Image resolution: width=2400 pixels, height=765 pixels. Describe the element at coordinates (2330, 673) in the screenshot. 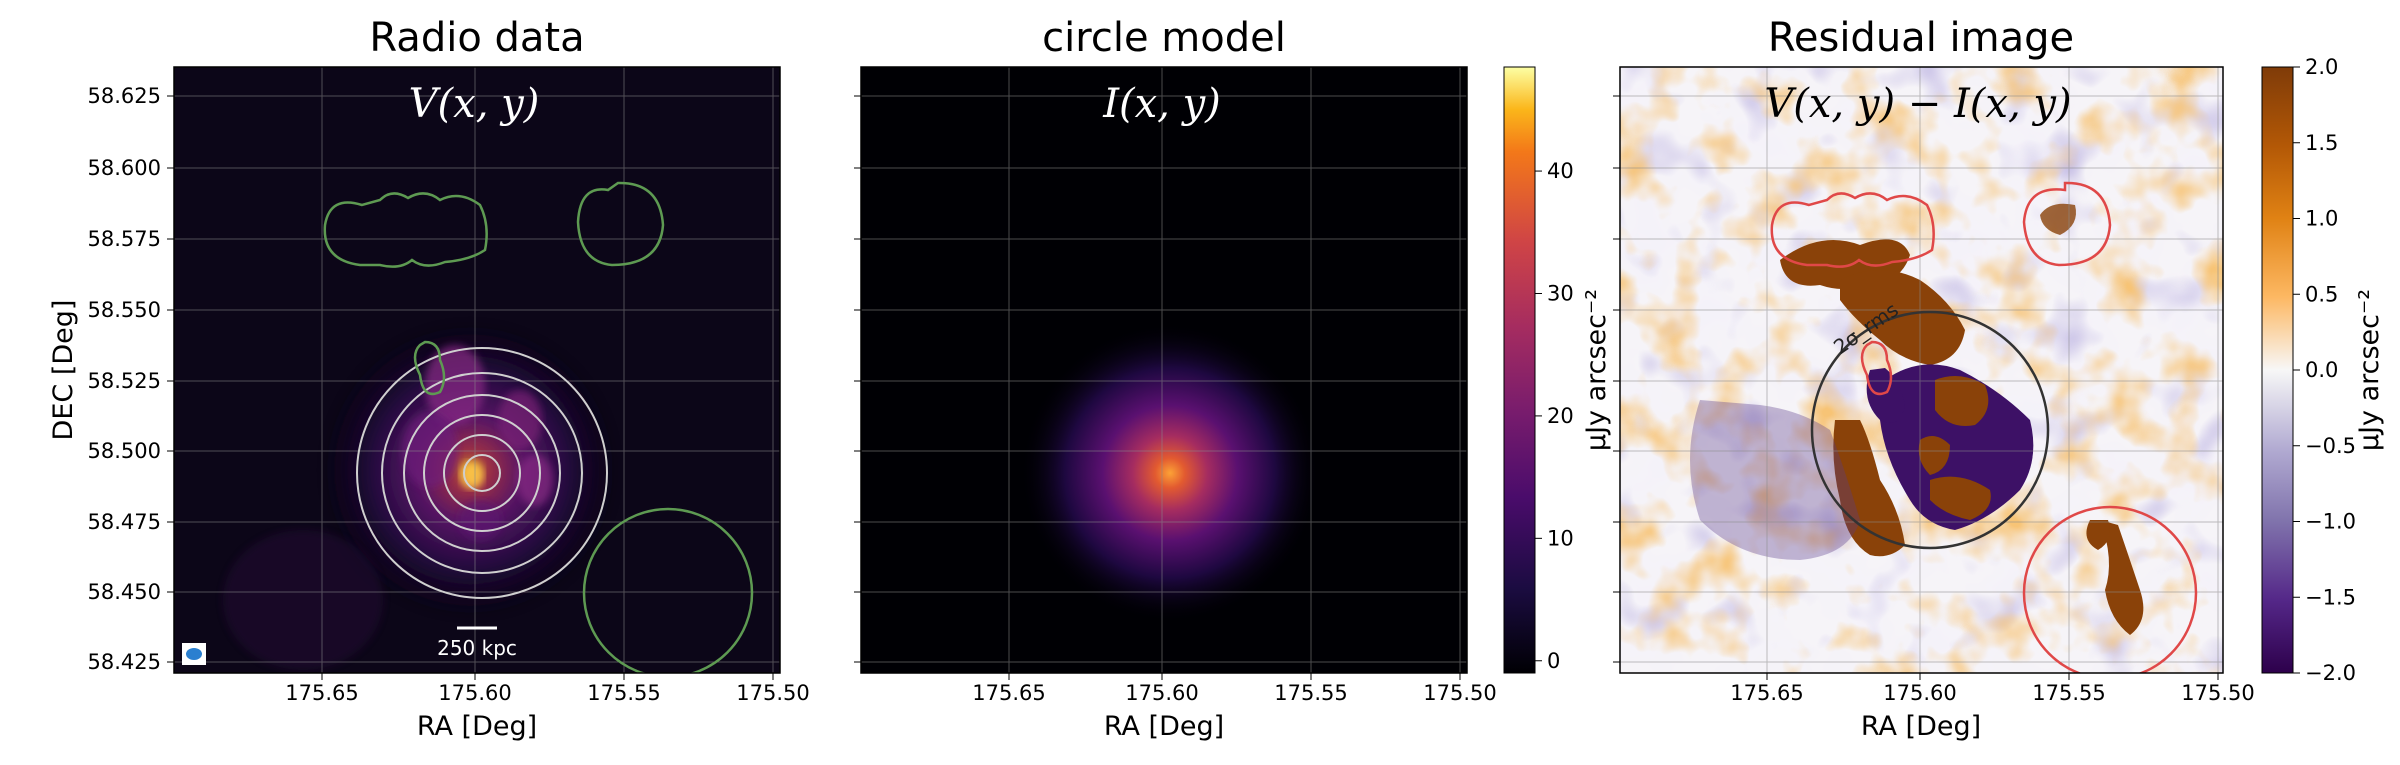

I see `colorbar-tick-label: −2.0` at that location.